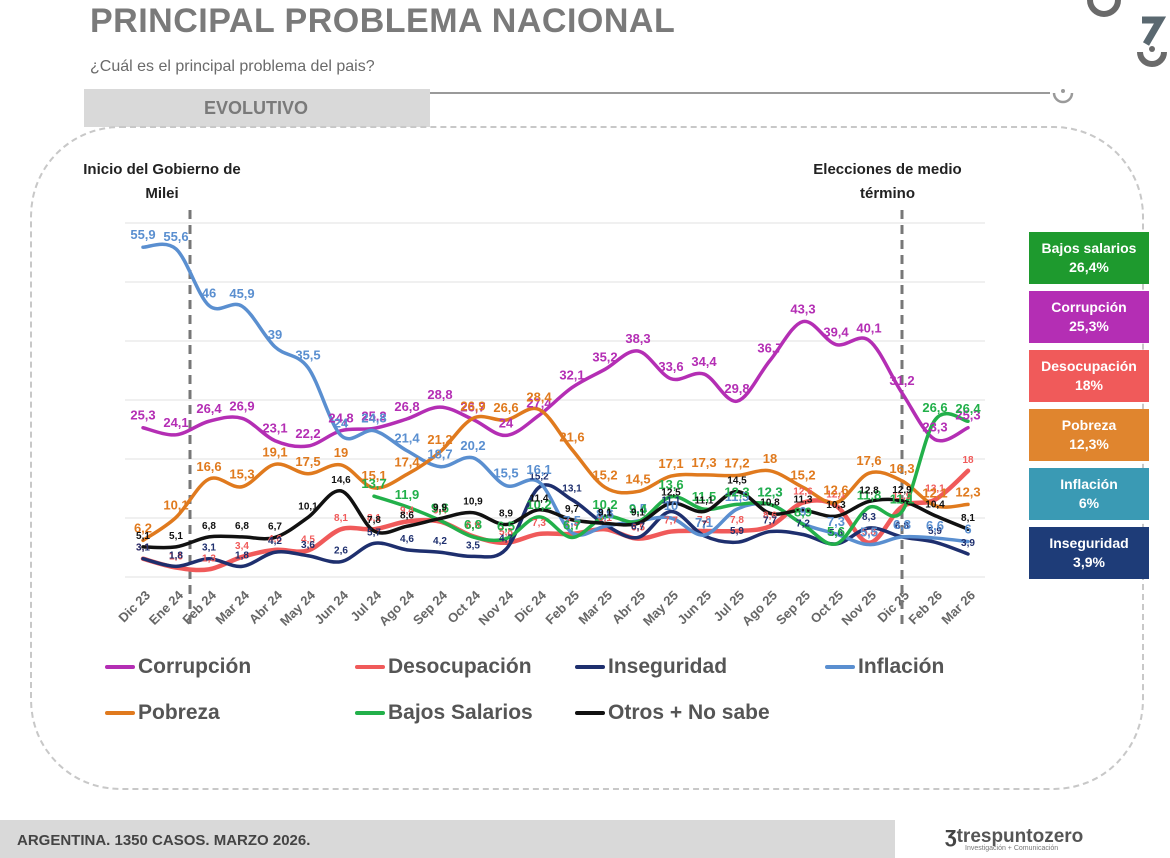 The image size is (1170, 858). Describe the element at coordinates (383, 21) in the screenshot. I see `page-title: PRINCIPAL PROBLEMA NACIONAL` at that location.